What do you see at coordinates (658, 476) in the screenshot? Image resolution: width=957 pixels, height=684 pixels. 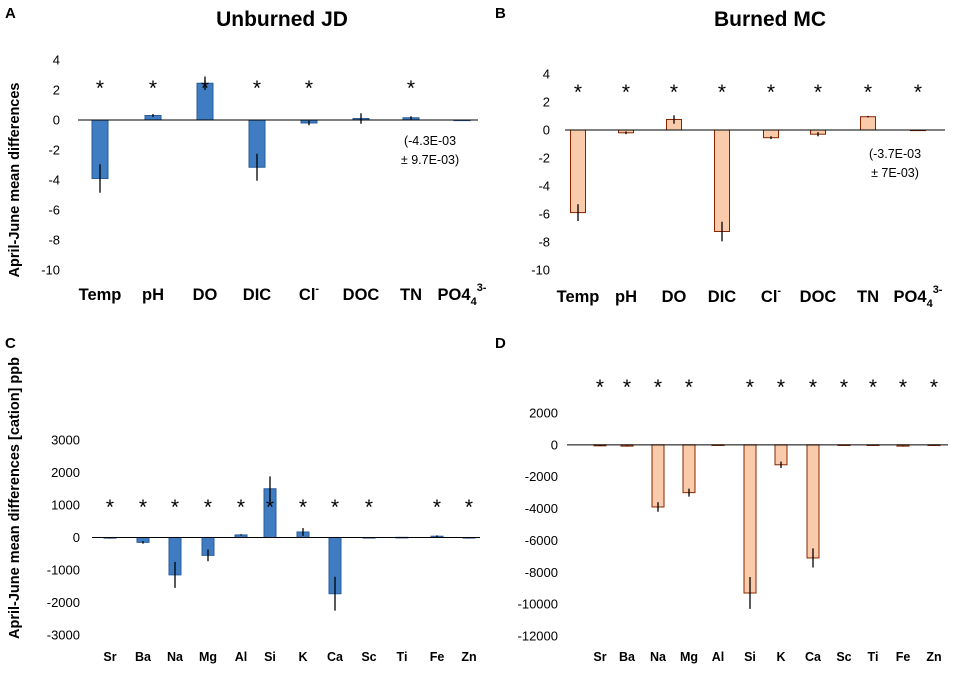 I see `bar-na` at bounding box center [658, 476].